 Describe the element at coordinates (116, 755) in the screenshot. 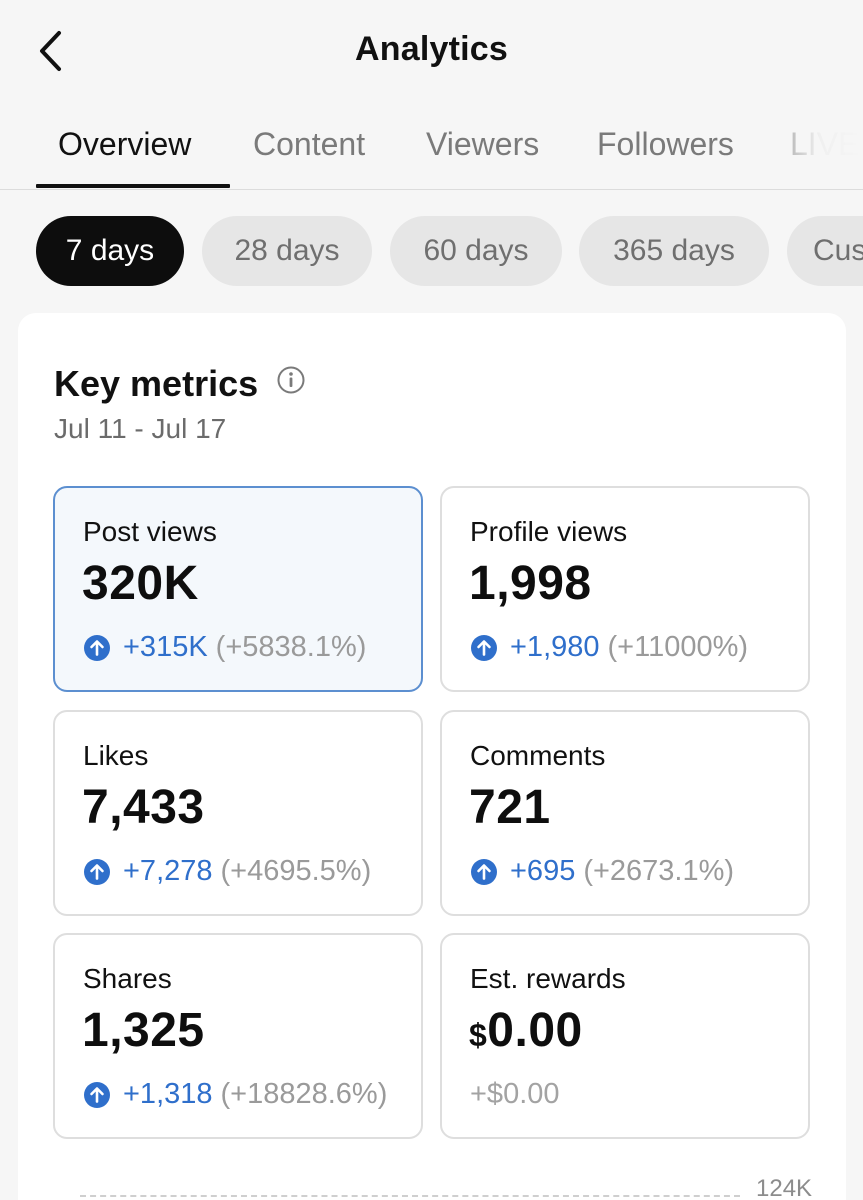

I see `metric-label: Likes` at that location.